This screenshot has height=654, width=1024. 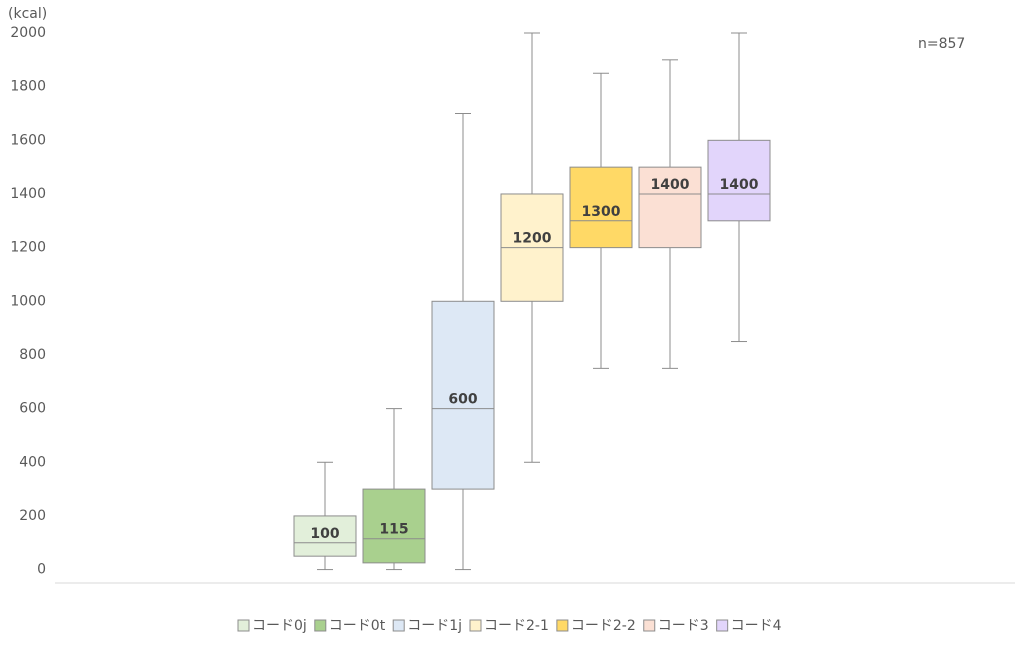 What do you see at coordinates (32, 409) in the screenshot?
I see `y-tick-label: 600` at bounding box center [32, 409].